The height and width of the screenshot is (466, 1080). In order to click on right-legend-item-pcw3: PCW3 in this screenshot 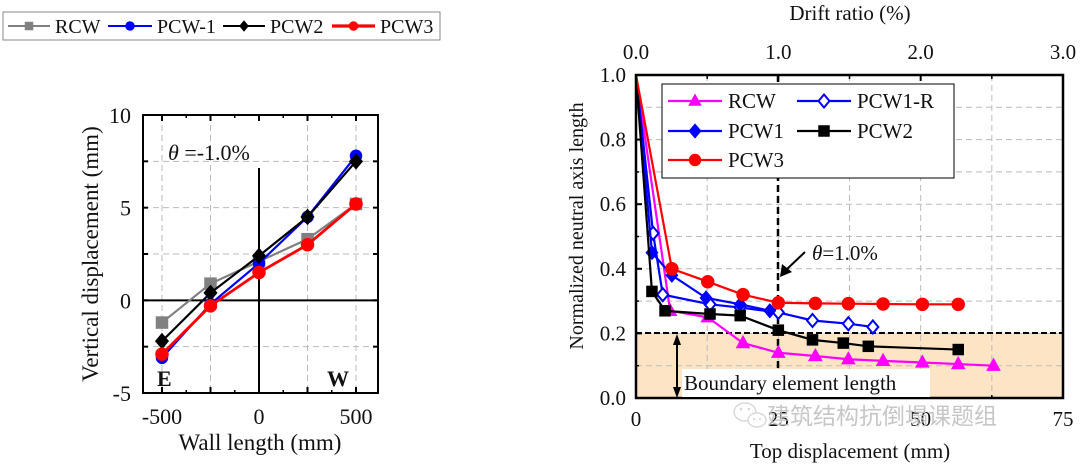, I will do `click(726, 160)`.